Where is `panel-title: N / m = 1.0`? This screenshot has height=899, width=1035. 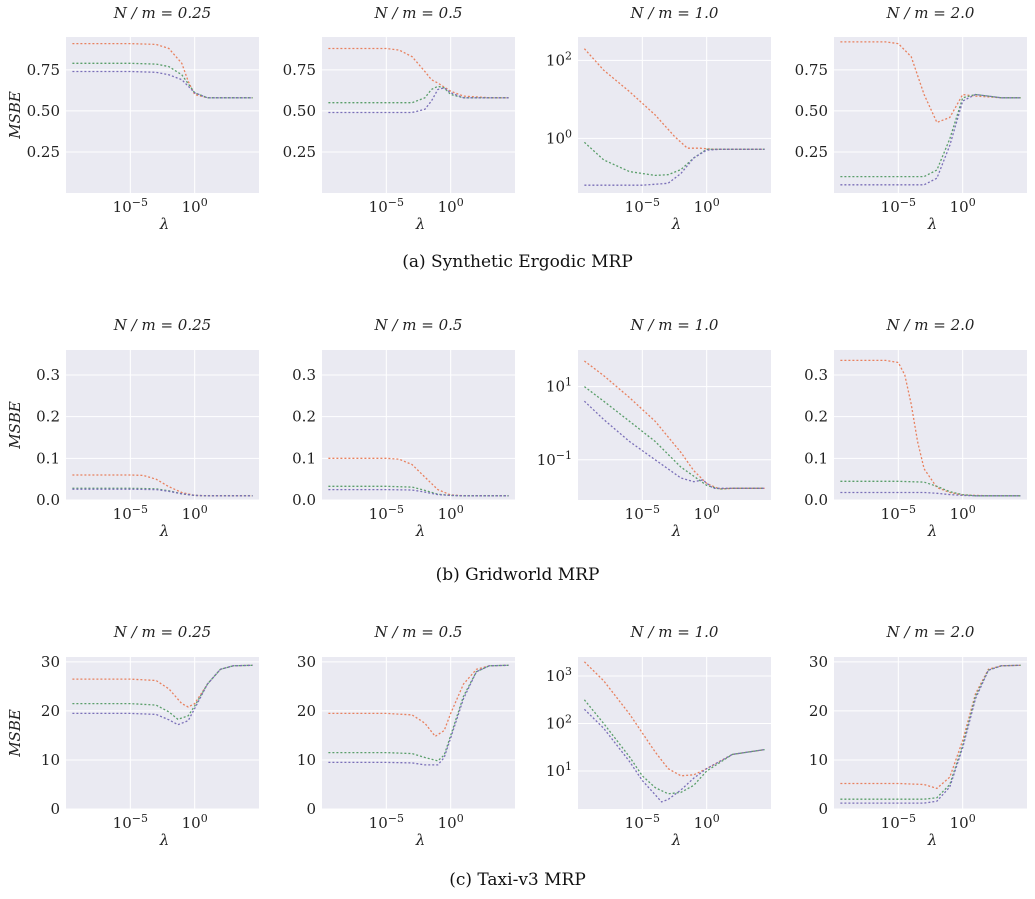
panel-title: N / m = 1.0 is located at coordinates (674, 632).